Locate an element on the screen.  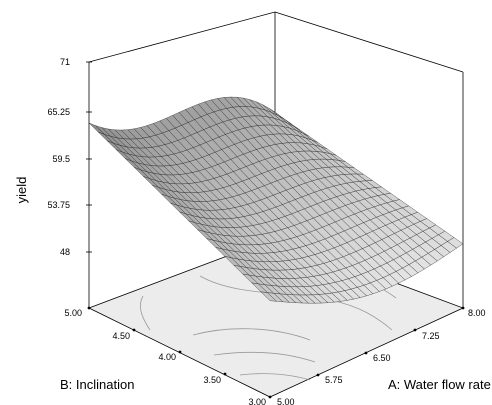
back-right-top-edge is located at coordinates (369, 42).